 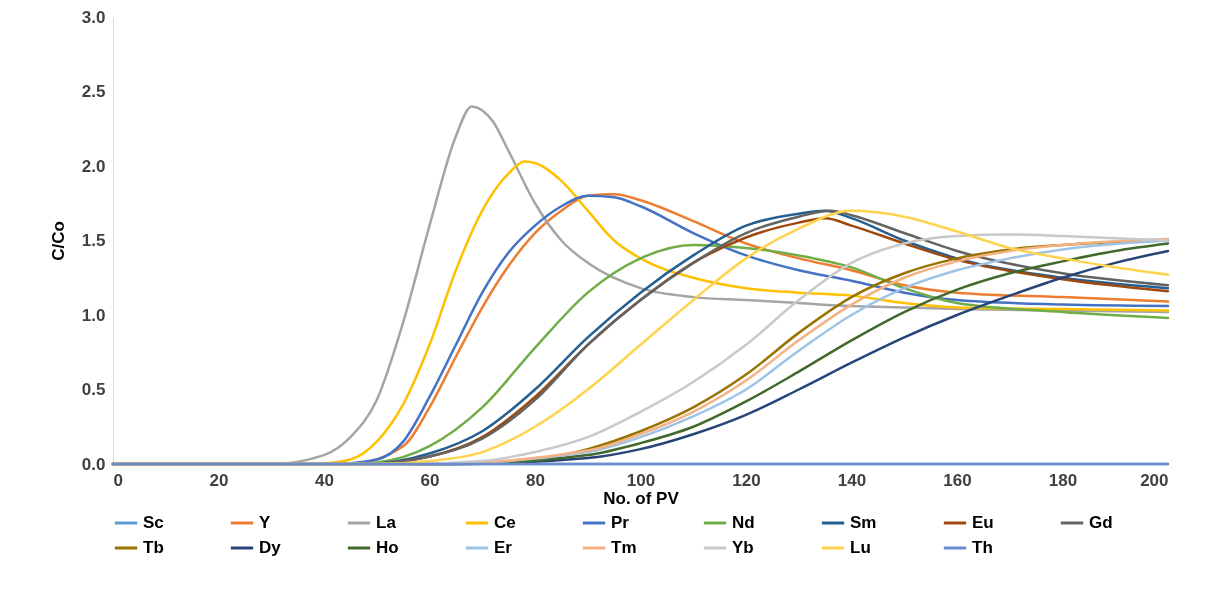 What do you see at coordinates (118, 480) in the screenshot?
I see `x-tick-label: 0` at bounding box center [118, 480].